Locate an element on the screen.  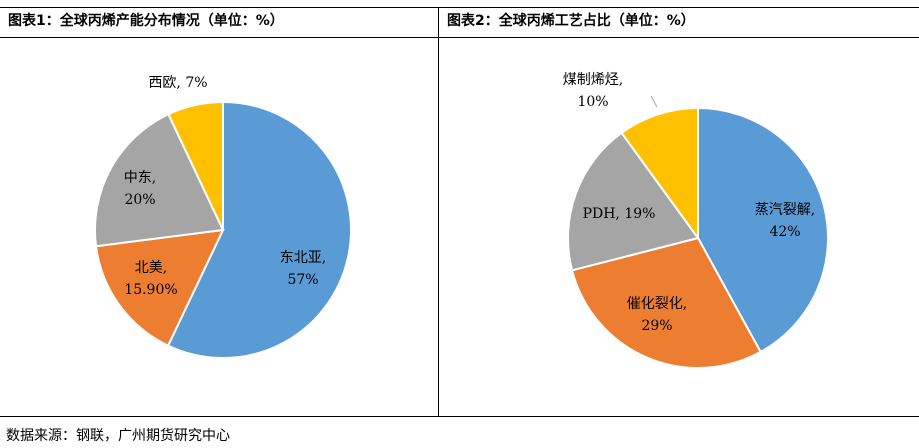
pie-2-data-label-2: 催化裂化, 29% is located at coordinates (657, 315).